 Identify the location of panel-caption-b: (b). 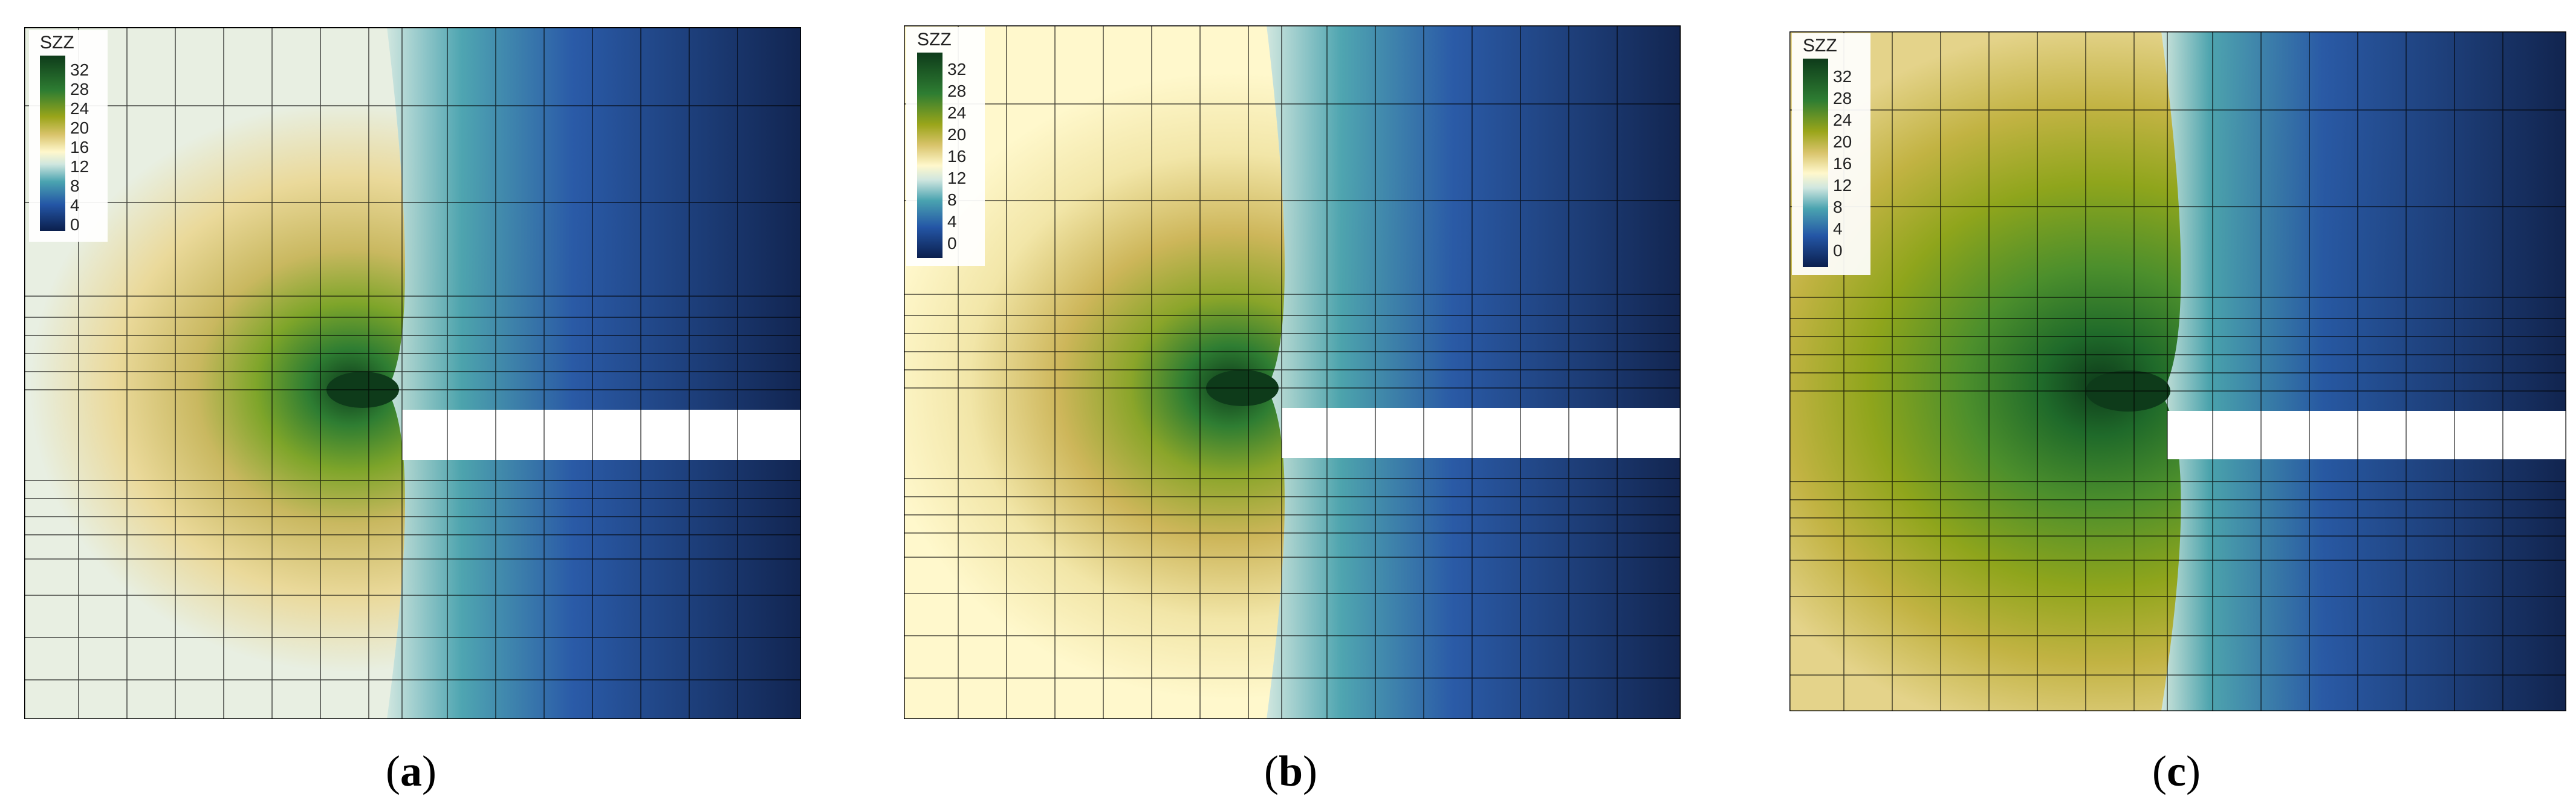
(1291, 771).